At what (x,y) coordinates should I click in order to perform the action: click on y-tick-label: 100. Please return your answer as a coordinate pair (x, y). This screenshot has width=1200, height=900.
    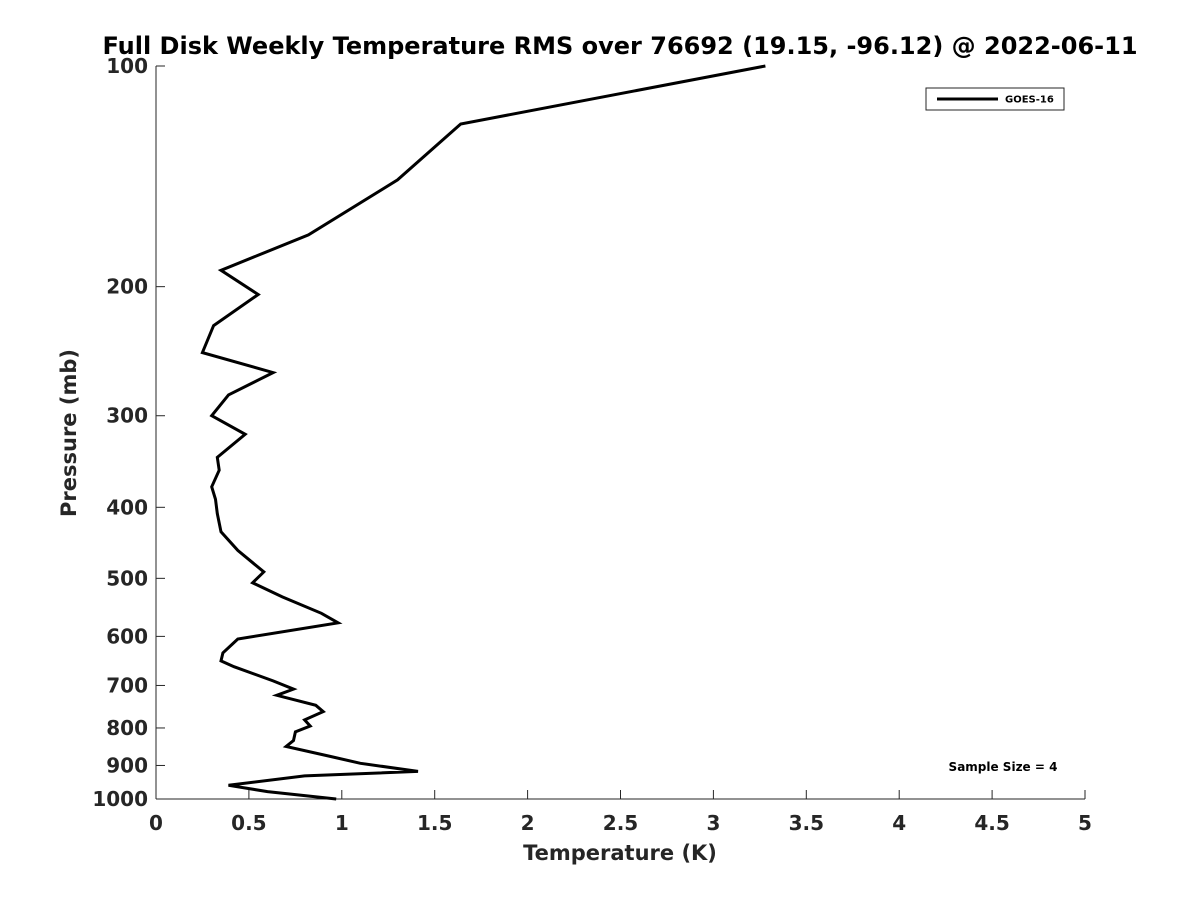
    Looking at the image, I should click on (127, 66).